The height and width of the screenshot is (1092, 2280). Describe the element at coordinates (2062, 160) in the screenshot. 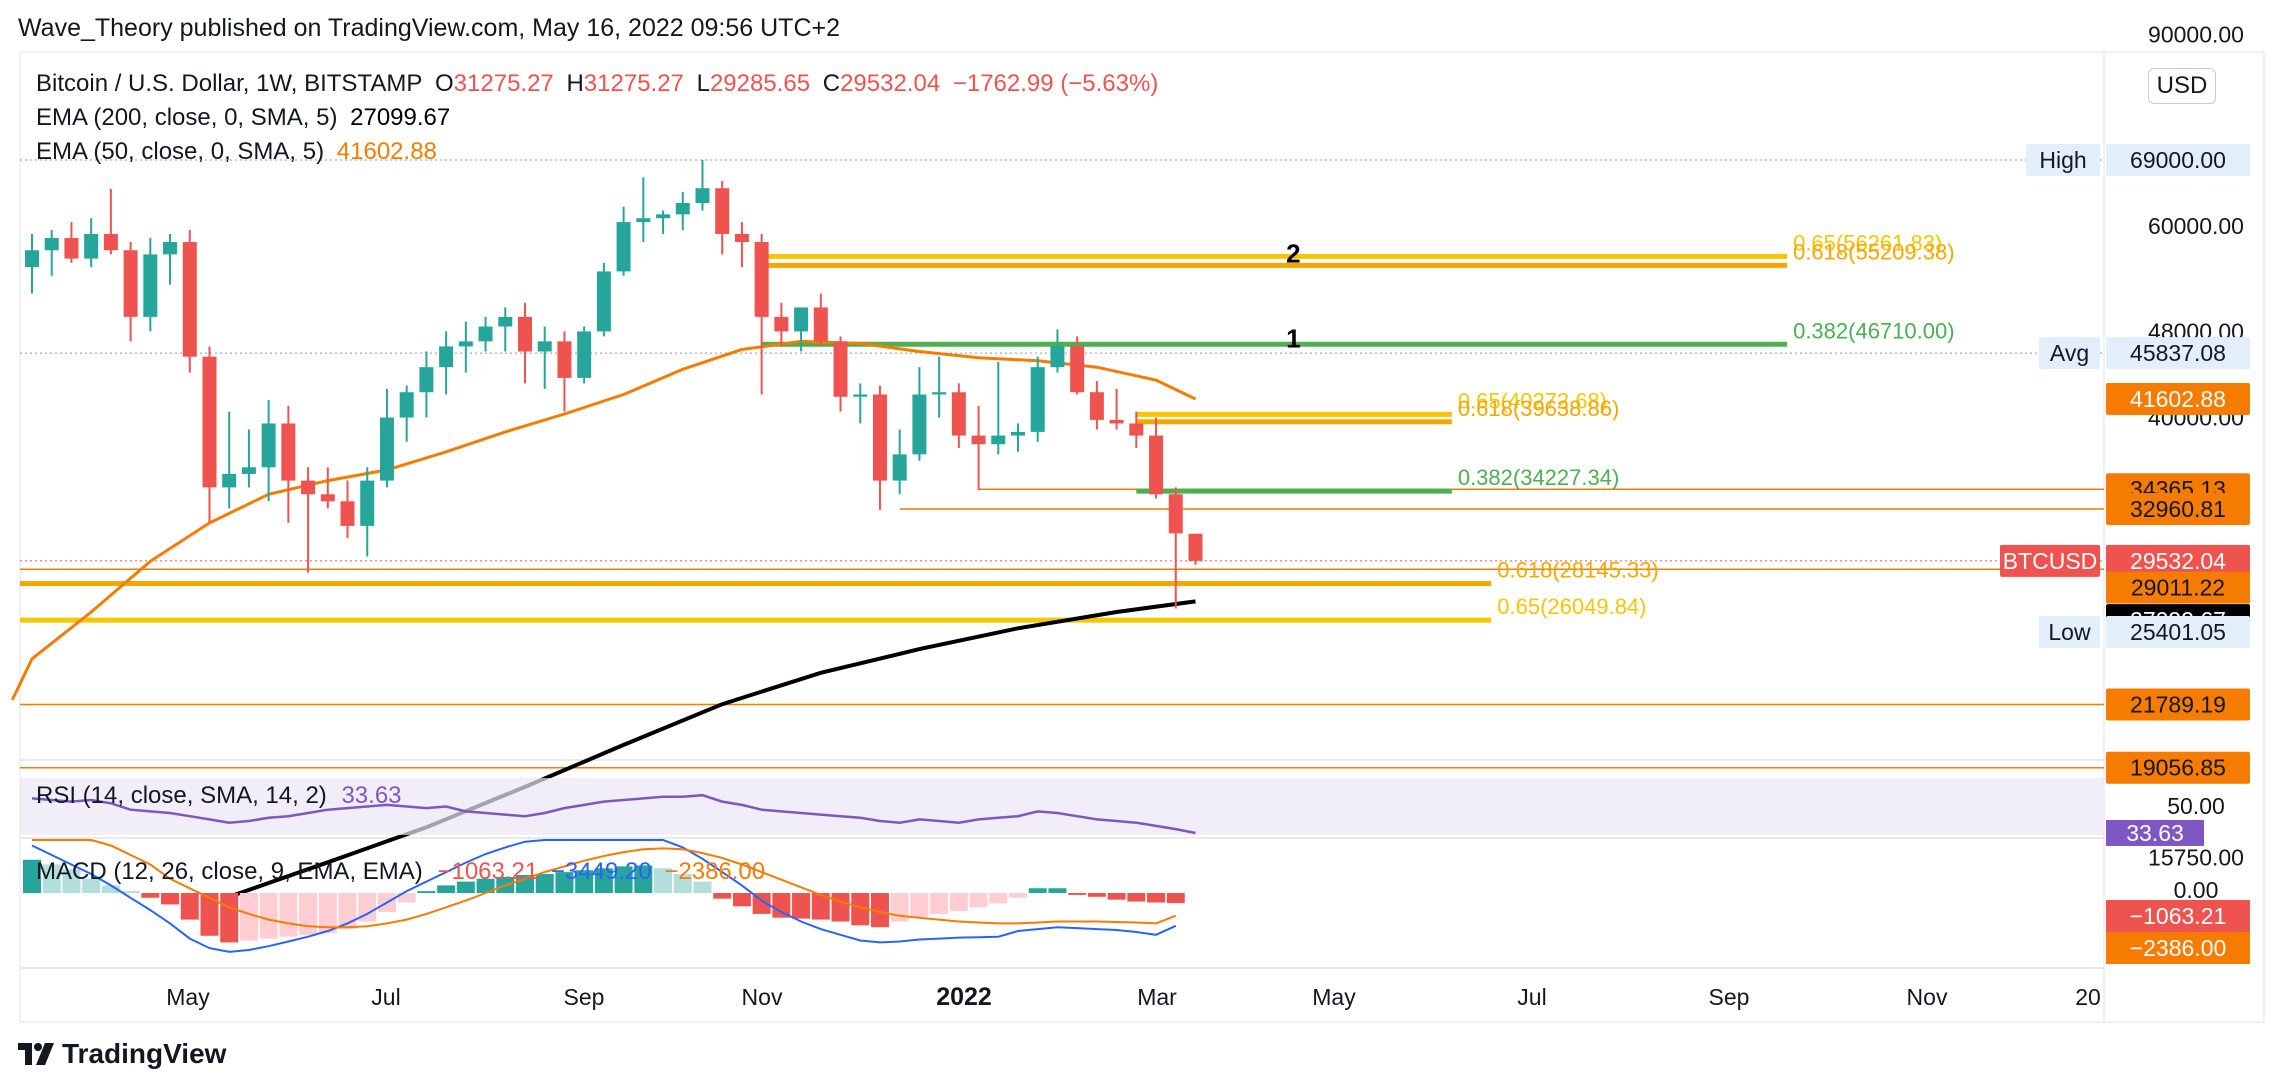

I see `price-tag-text: High` at that location.